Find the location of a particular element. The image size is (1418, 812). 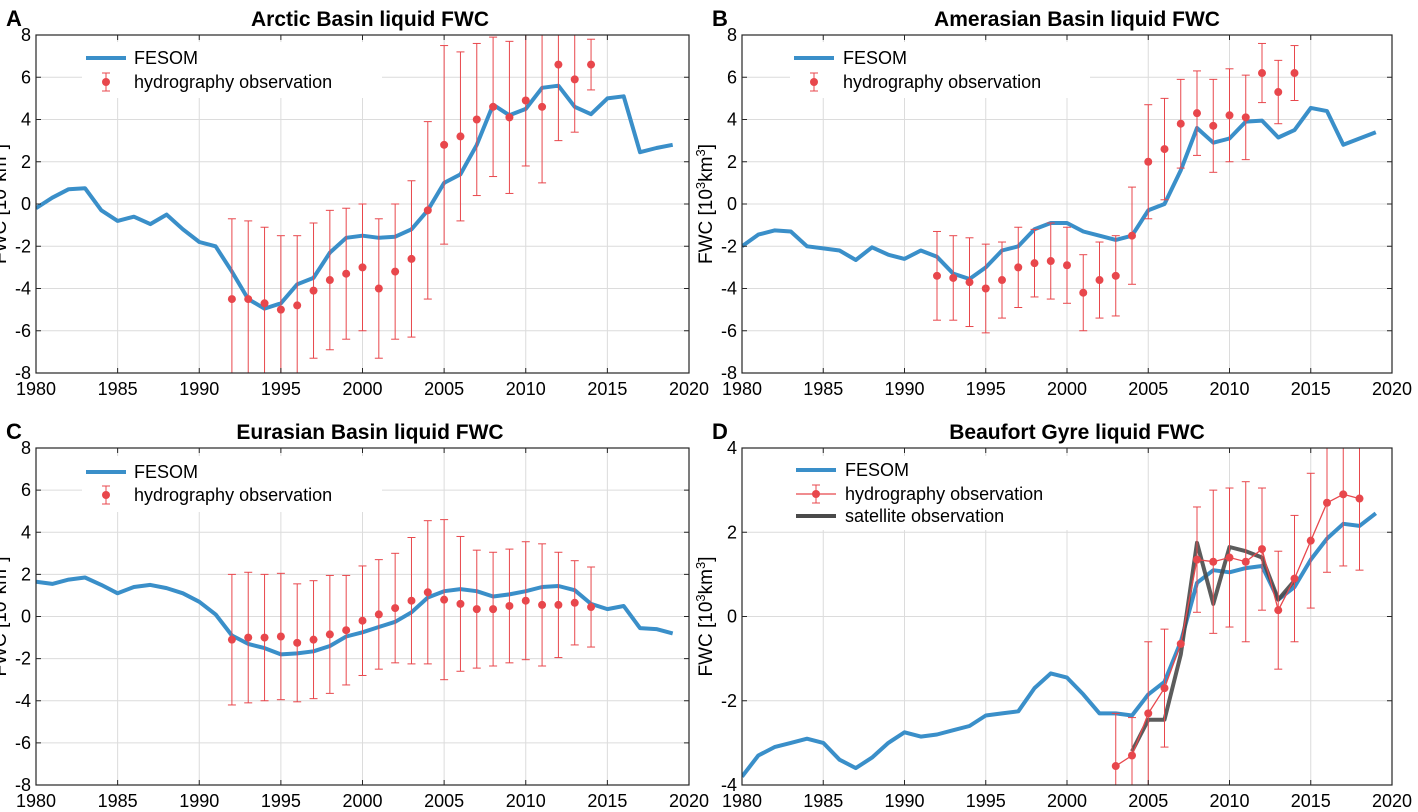

y-tick-label: 8 is located at coordinates (732, 35).